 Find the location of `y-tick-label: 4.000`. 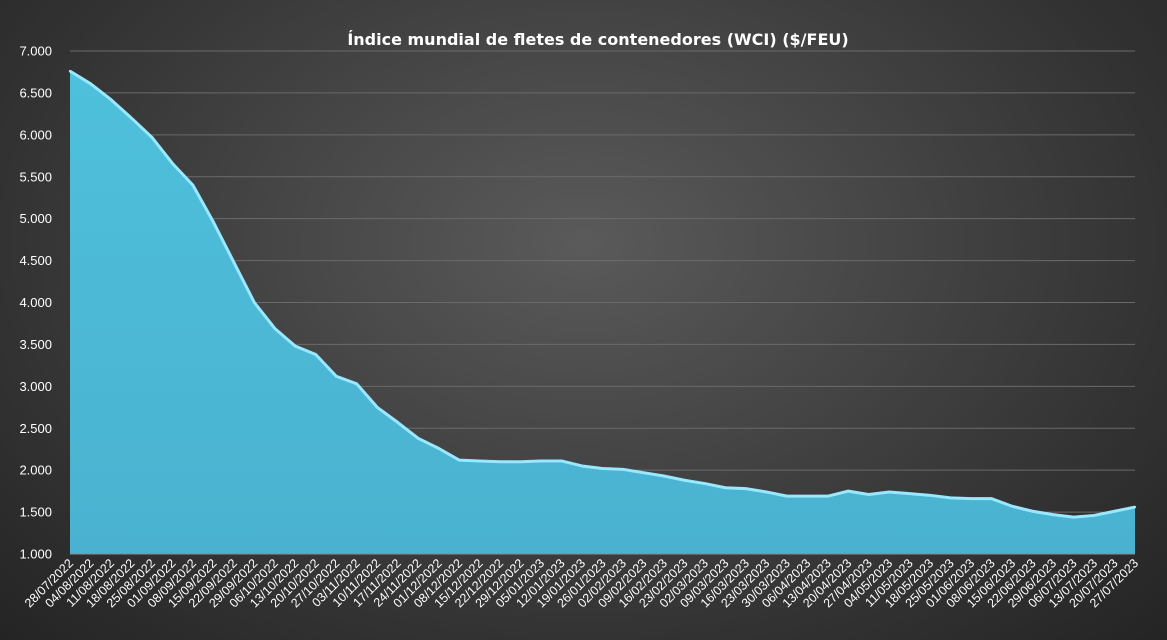

y-tick-label: 4.000 is located at coordinates (35, 302).